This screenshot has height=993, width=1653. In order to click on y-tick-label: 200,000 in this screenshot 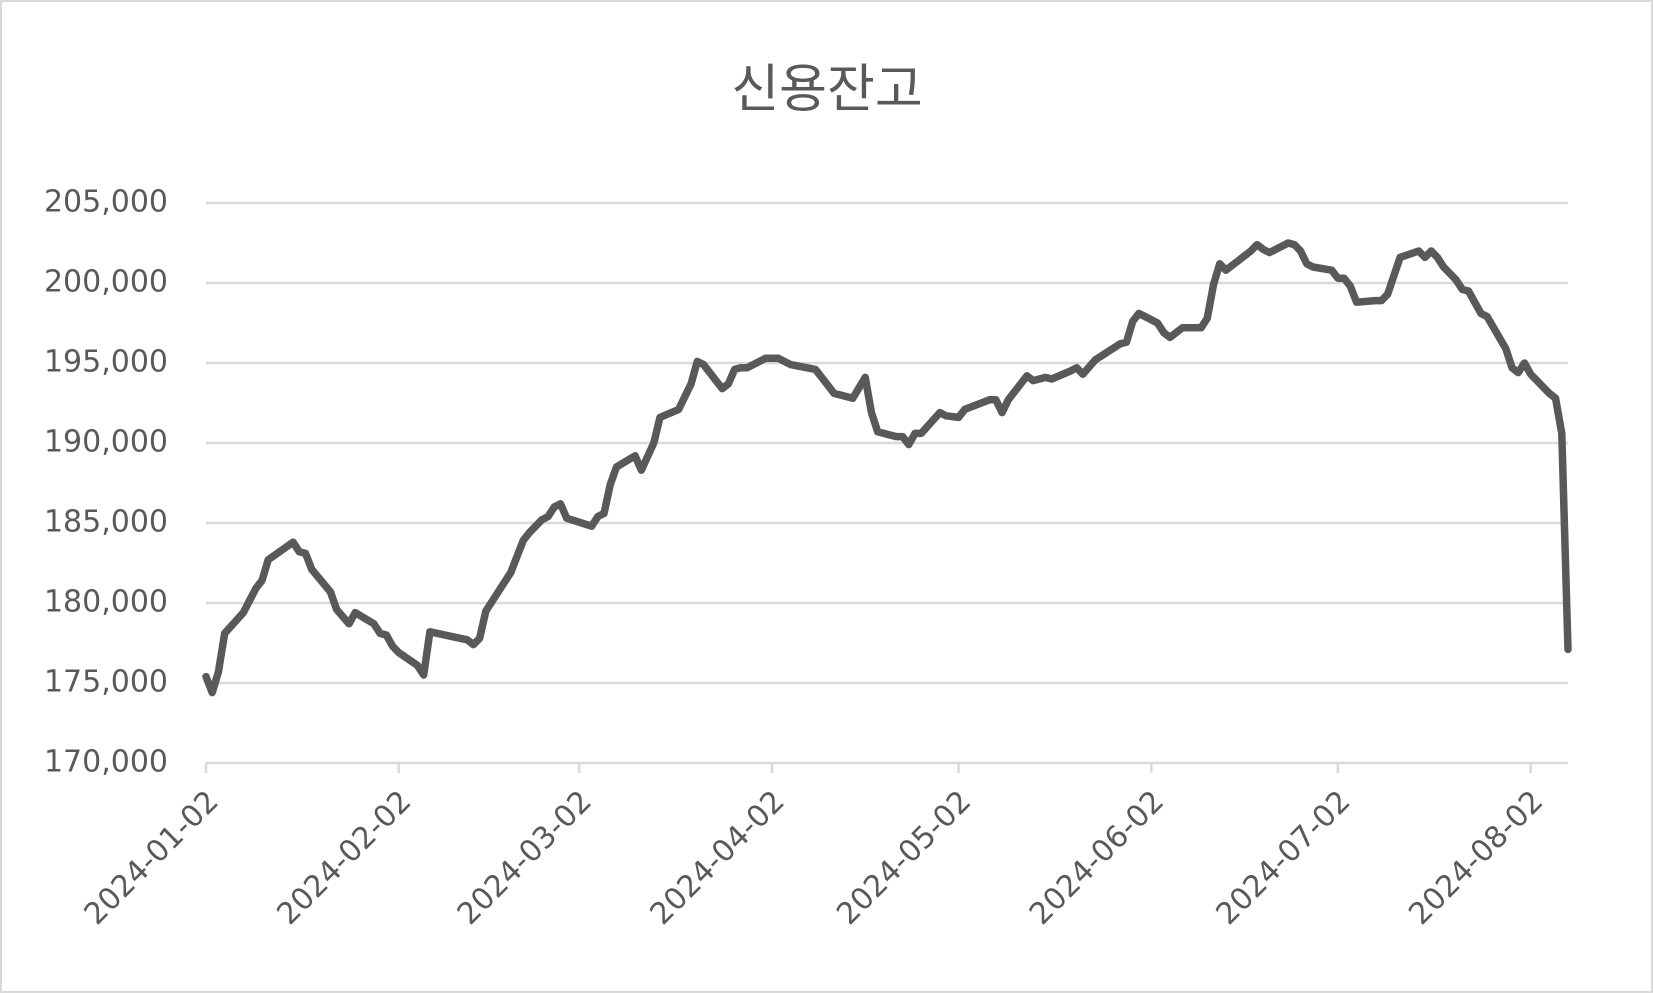, I will do `click(106, 282)`.